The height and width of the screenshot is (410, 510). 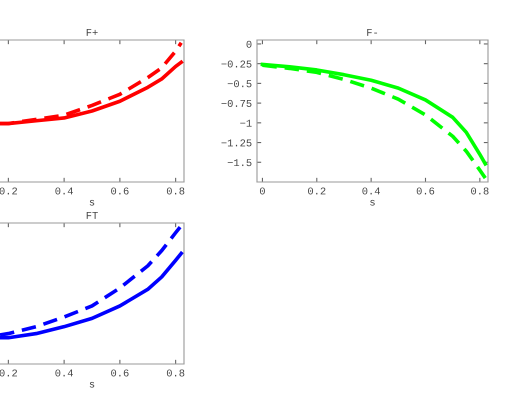 What do you see at coordinates (236, 64) in the screenshot?
I see `y-tick-label: −0.25` at bounding box center [236, 64].